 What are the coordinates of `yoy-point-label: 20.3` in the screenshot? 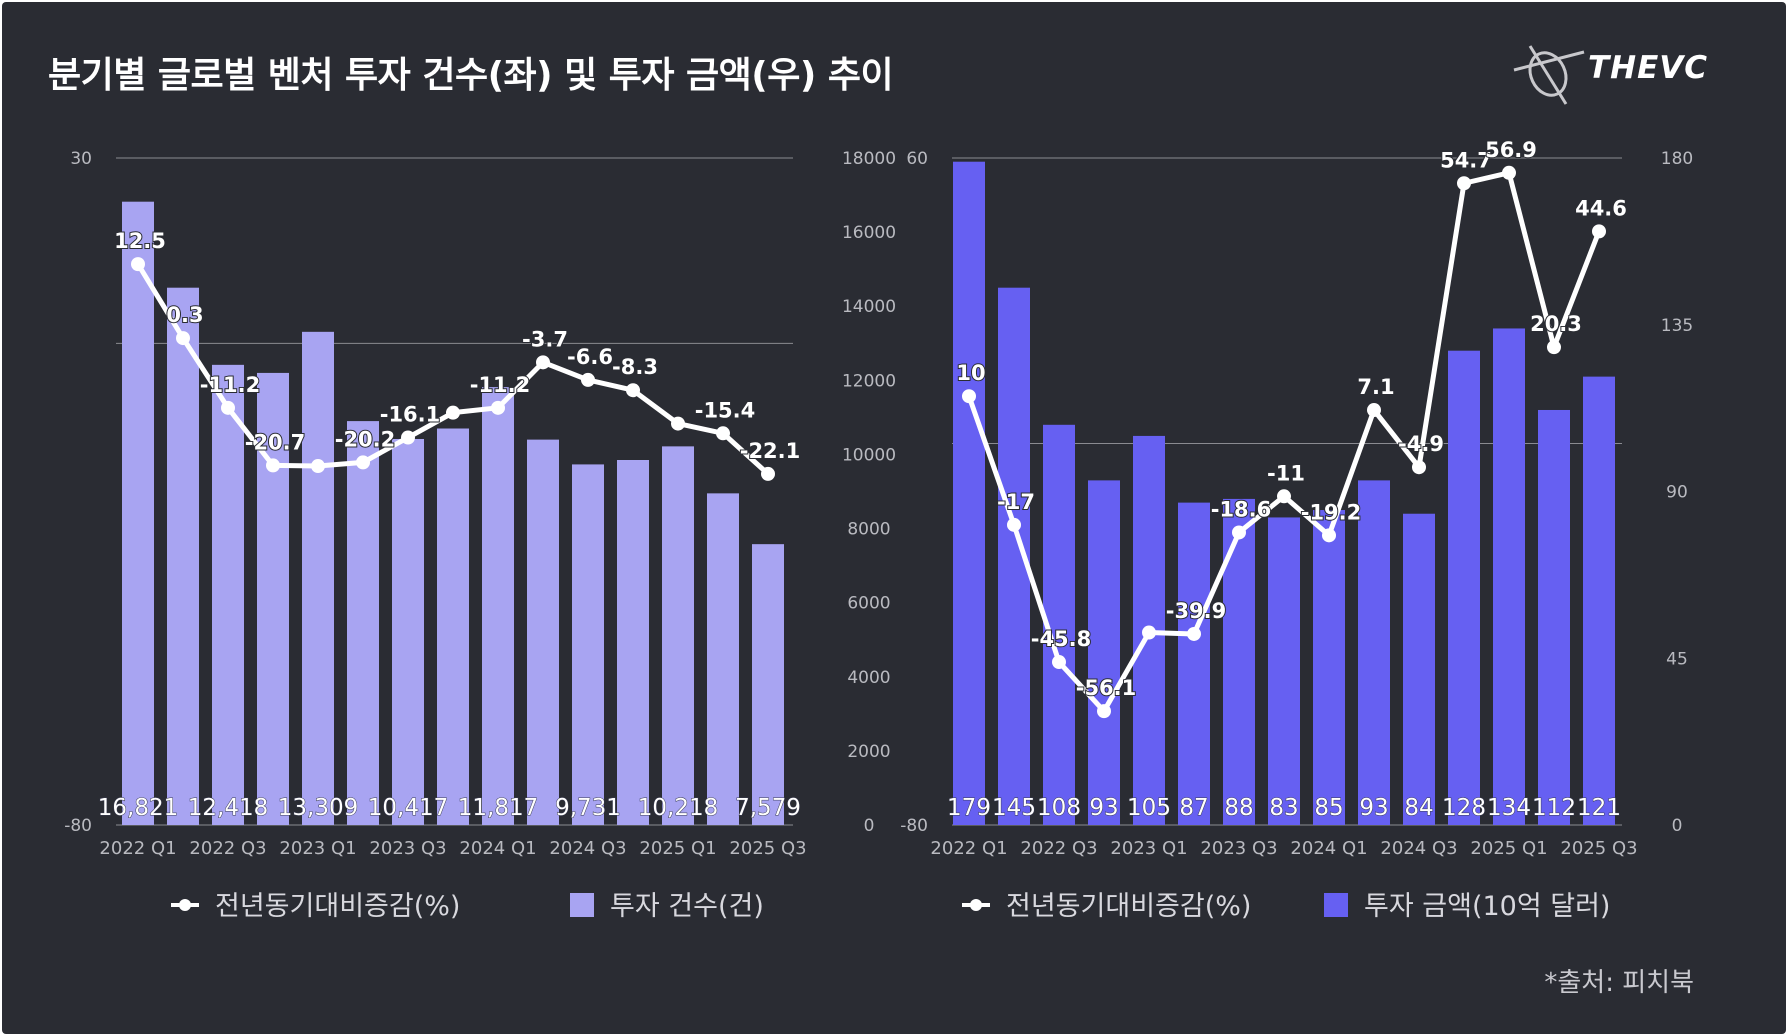 It's located at (1556, 324).